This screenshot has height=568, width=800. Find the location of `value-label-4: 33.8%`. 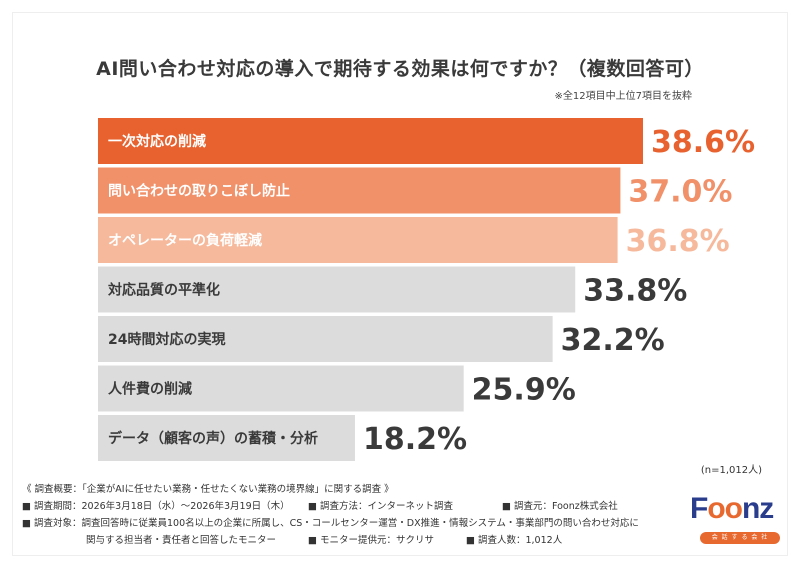

value-label-4: 33.8% is located at coordinates (635, 291).